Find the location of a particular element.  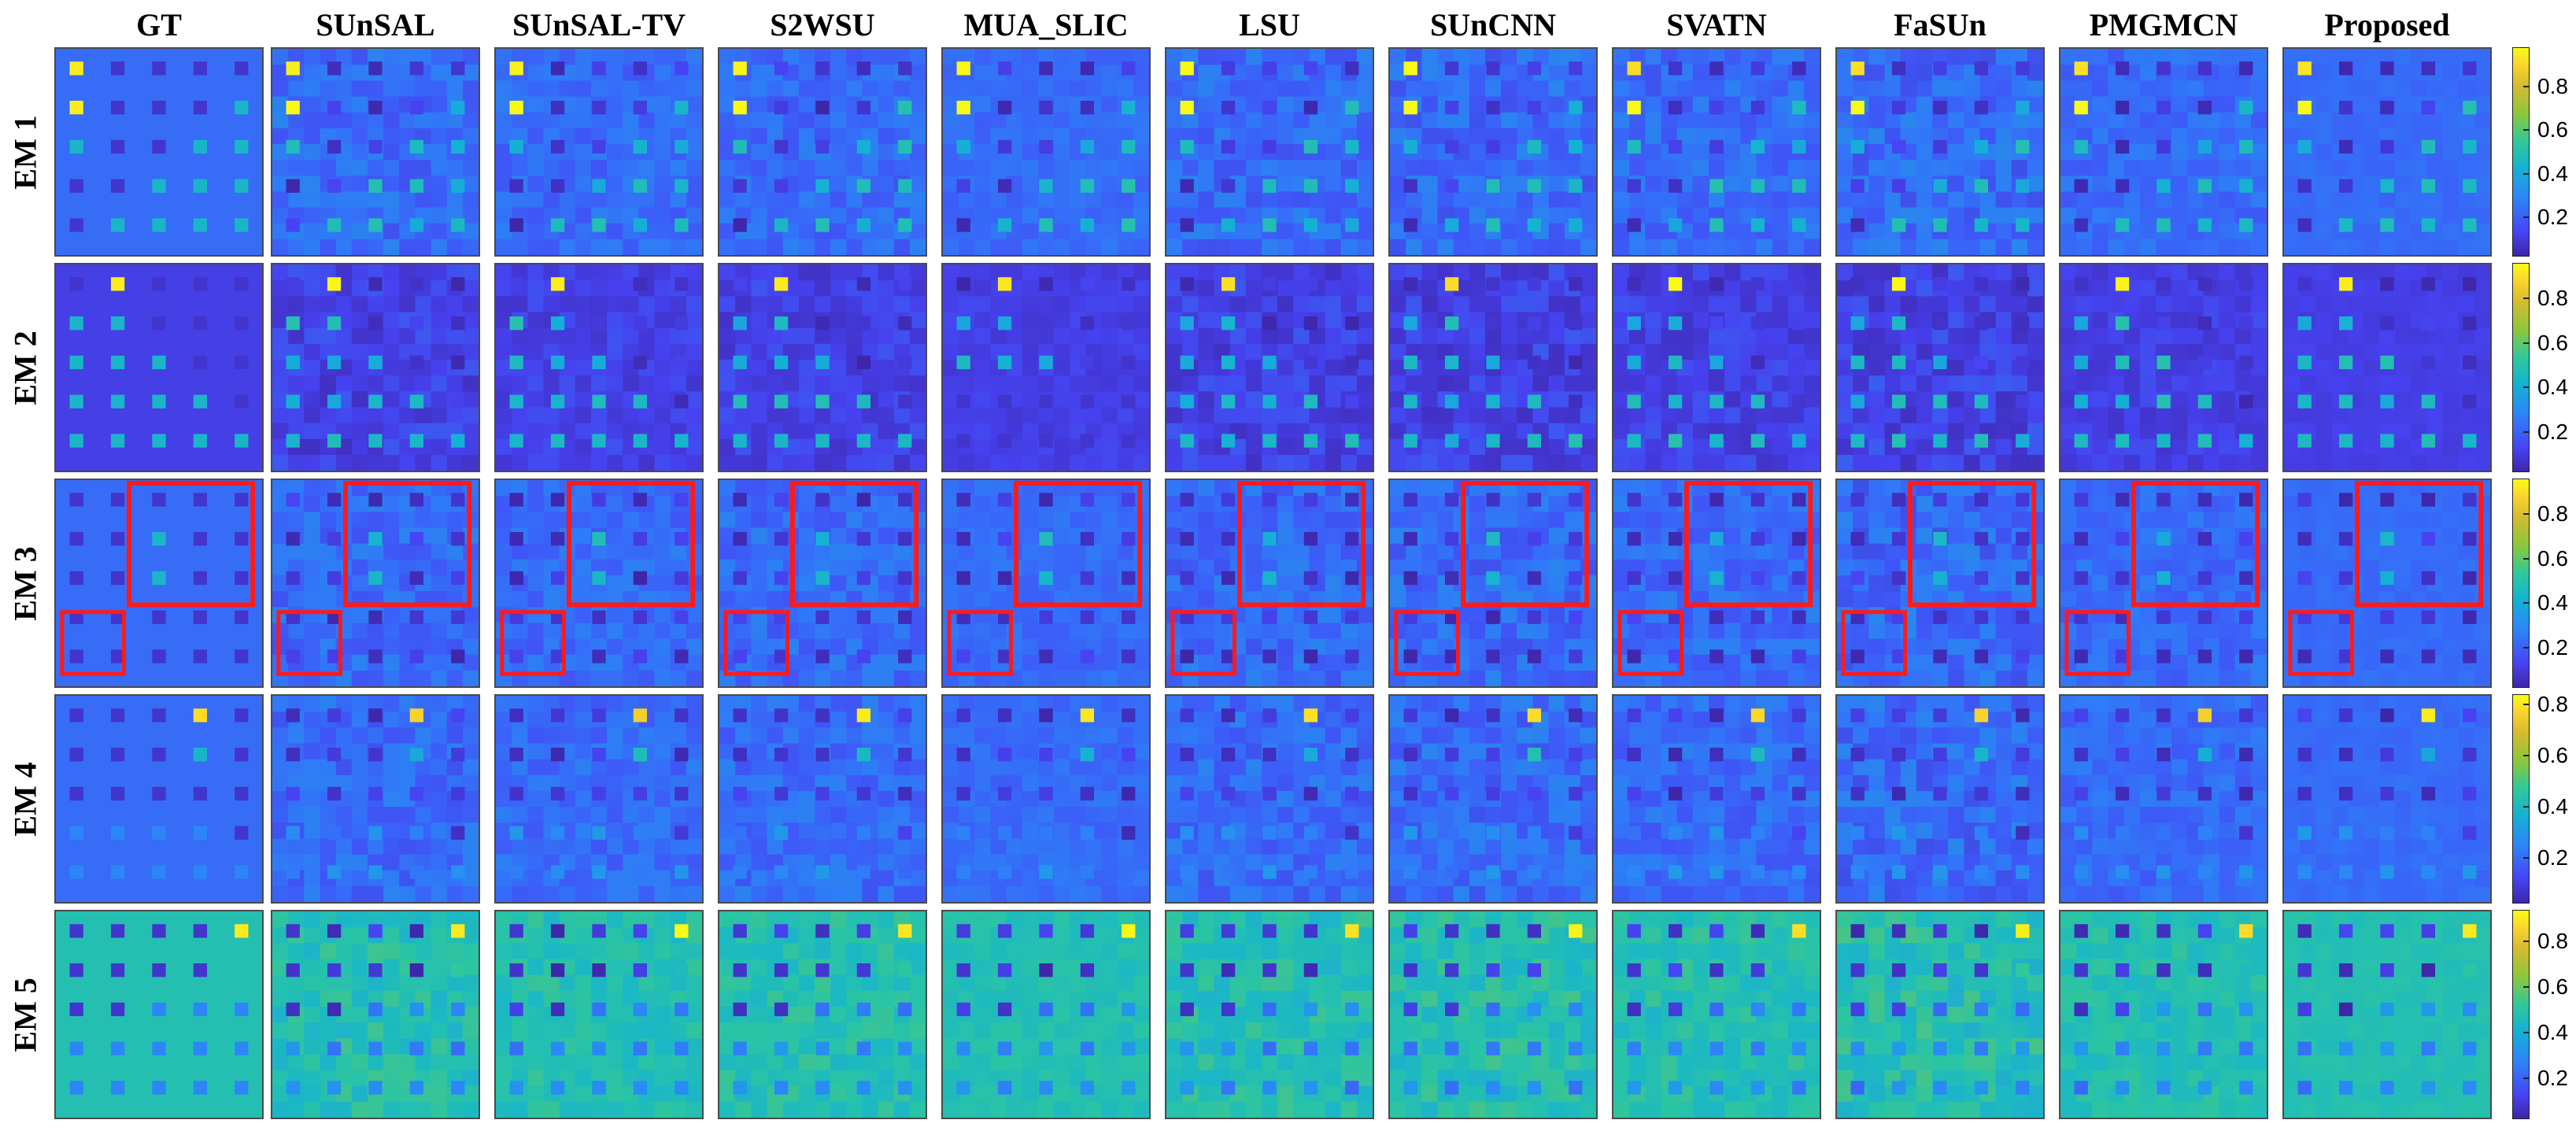

abundance-map-em3-sunsal-tv is located at coordinates (599, 583).